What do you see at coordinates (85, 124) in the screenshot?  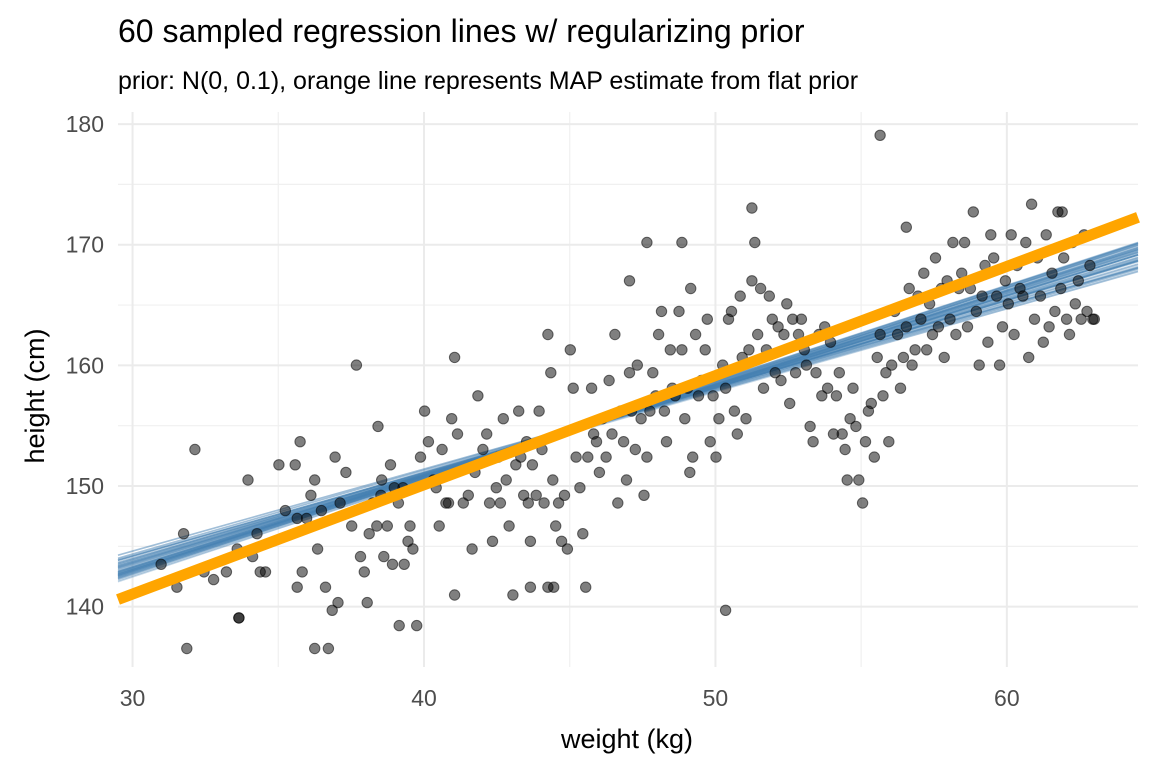 I see `y-tick-label: 180` at bounding box center [85, 124].